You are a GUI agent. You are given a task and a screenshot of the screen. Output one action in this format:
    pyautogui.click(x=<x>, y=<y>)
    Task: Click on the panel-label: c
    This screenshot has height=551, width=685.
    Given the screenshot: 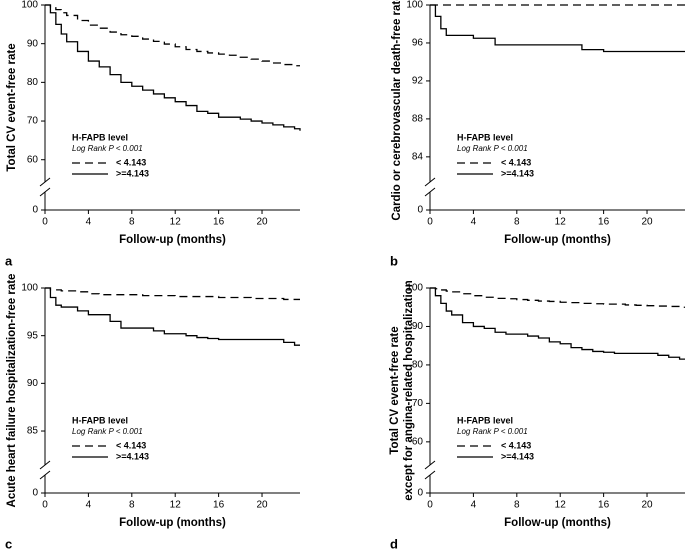 What is the action you would take?
    pyautogui.click(x=8, y=543)
    